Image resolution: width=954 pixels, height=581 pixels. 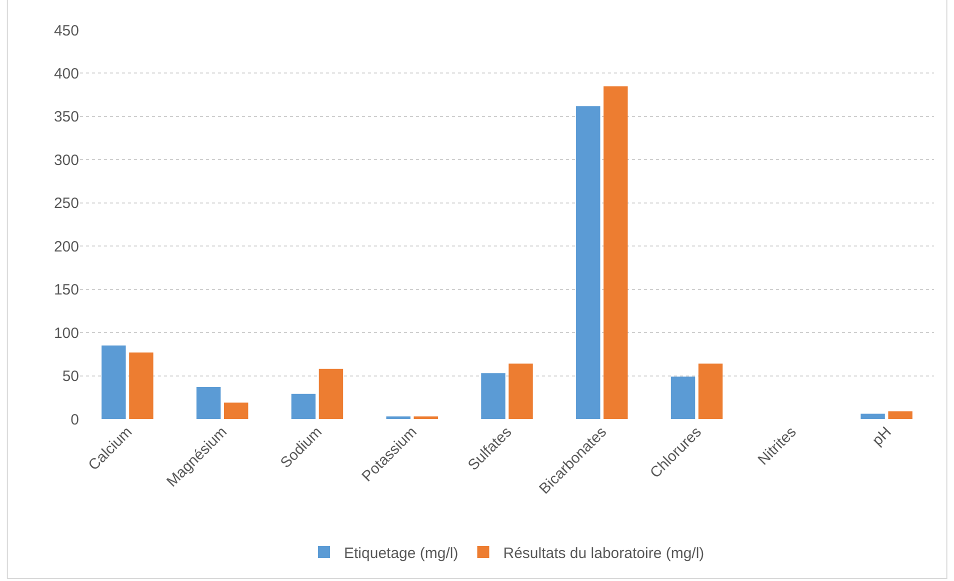 I want to click on y-tick-label: 400, so click(x=66, y=73).